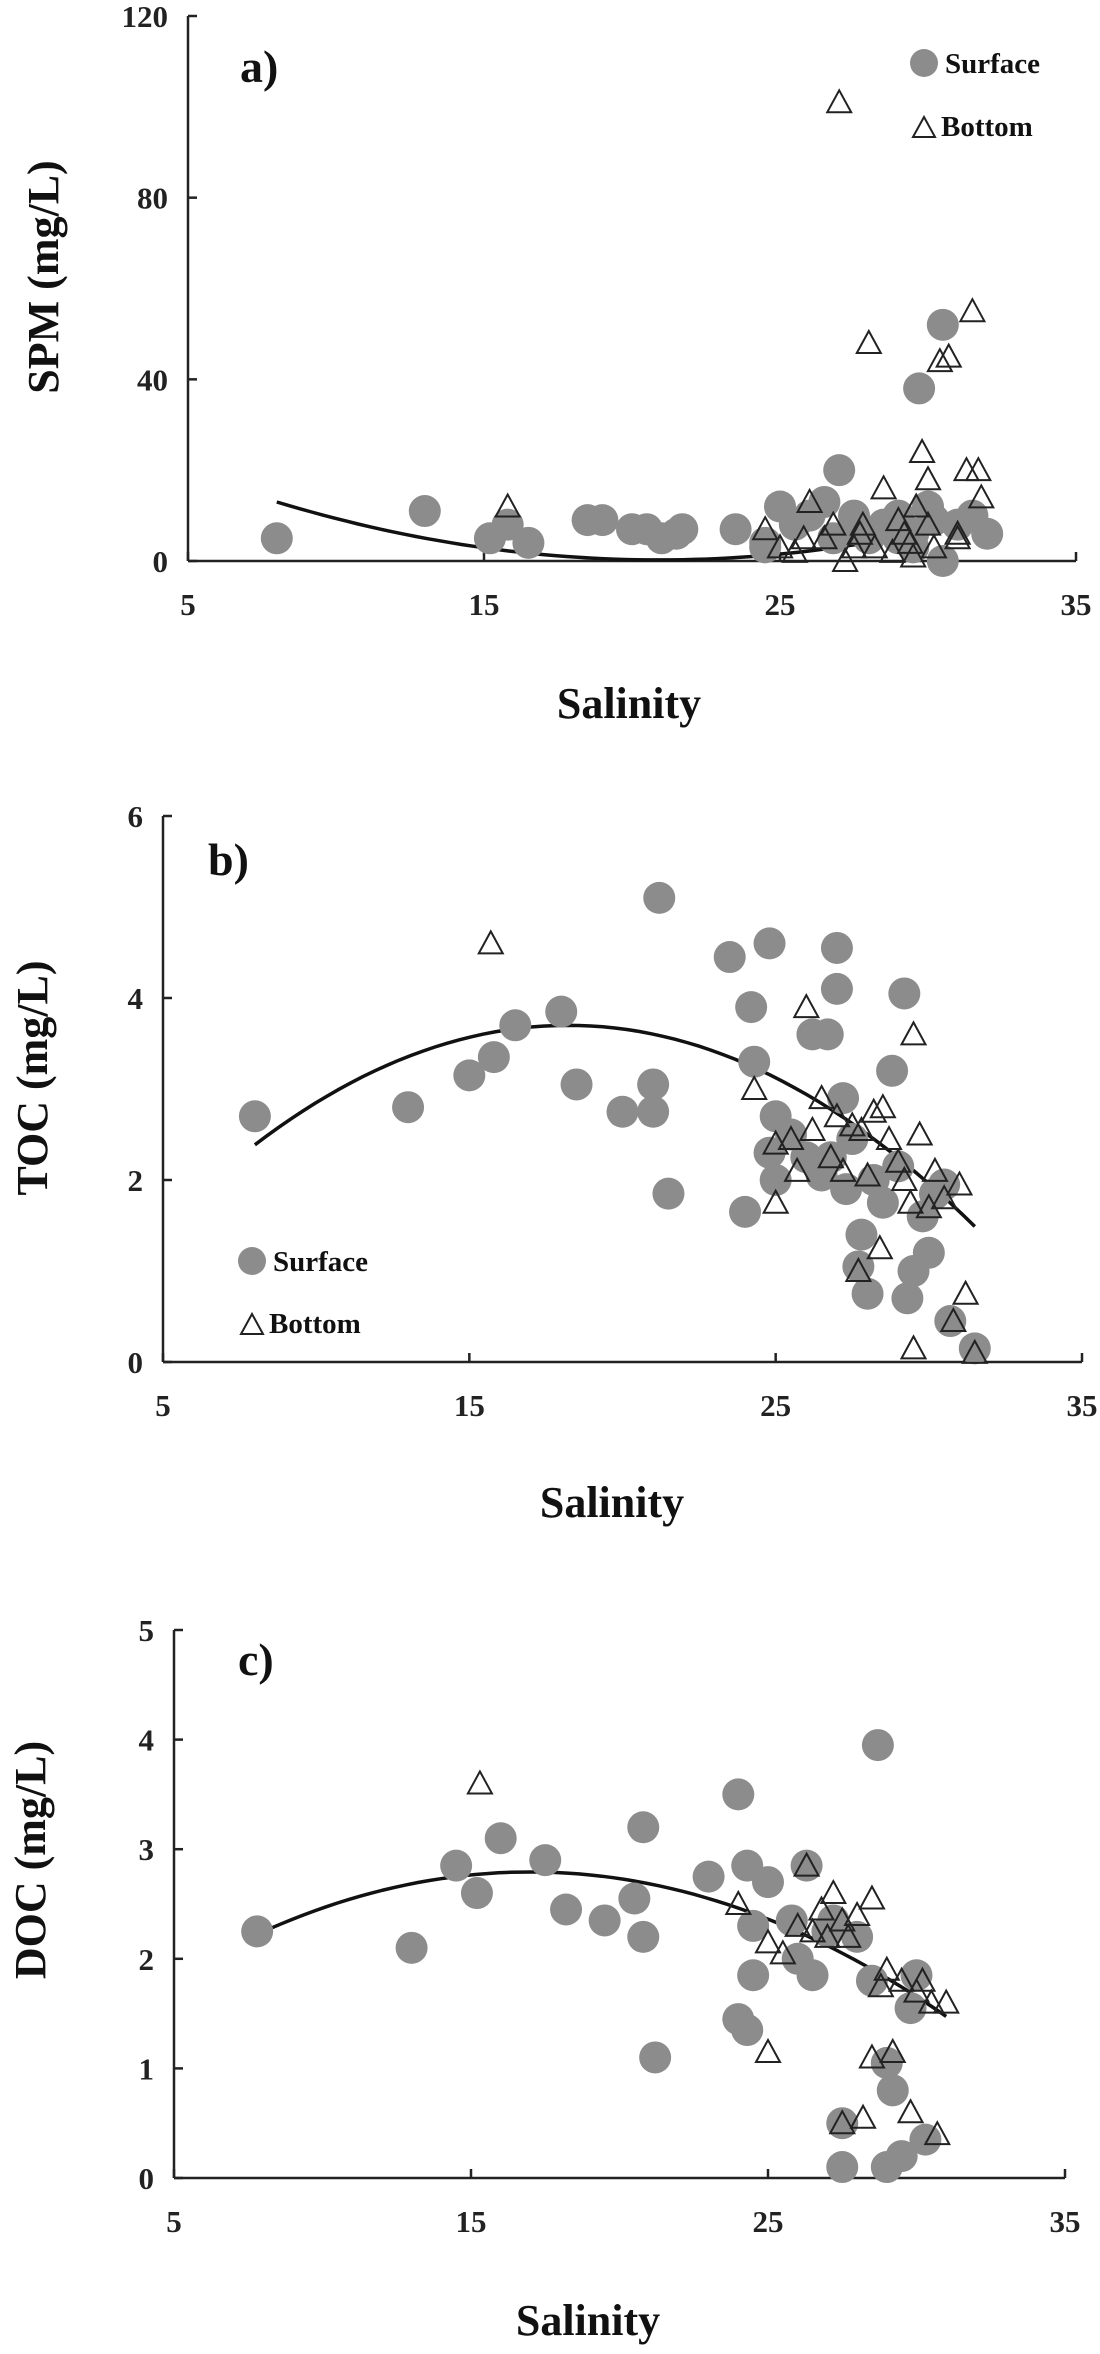 The height and width of the screenshot is (2354, 1100). I want to click on y-tick-labels: 0 40 80 120, so click(145, 289).